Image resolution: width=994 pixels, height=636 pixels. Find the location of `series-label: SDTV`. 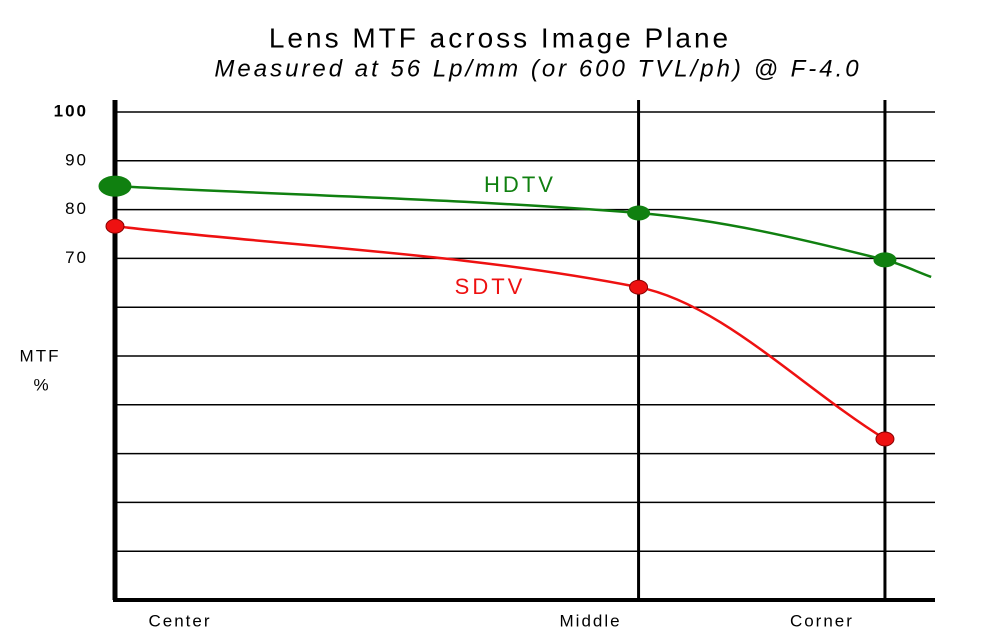

series-label: SDTV is located at coordinates (490, 286).